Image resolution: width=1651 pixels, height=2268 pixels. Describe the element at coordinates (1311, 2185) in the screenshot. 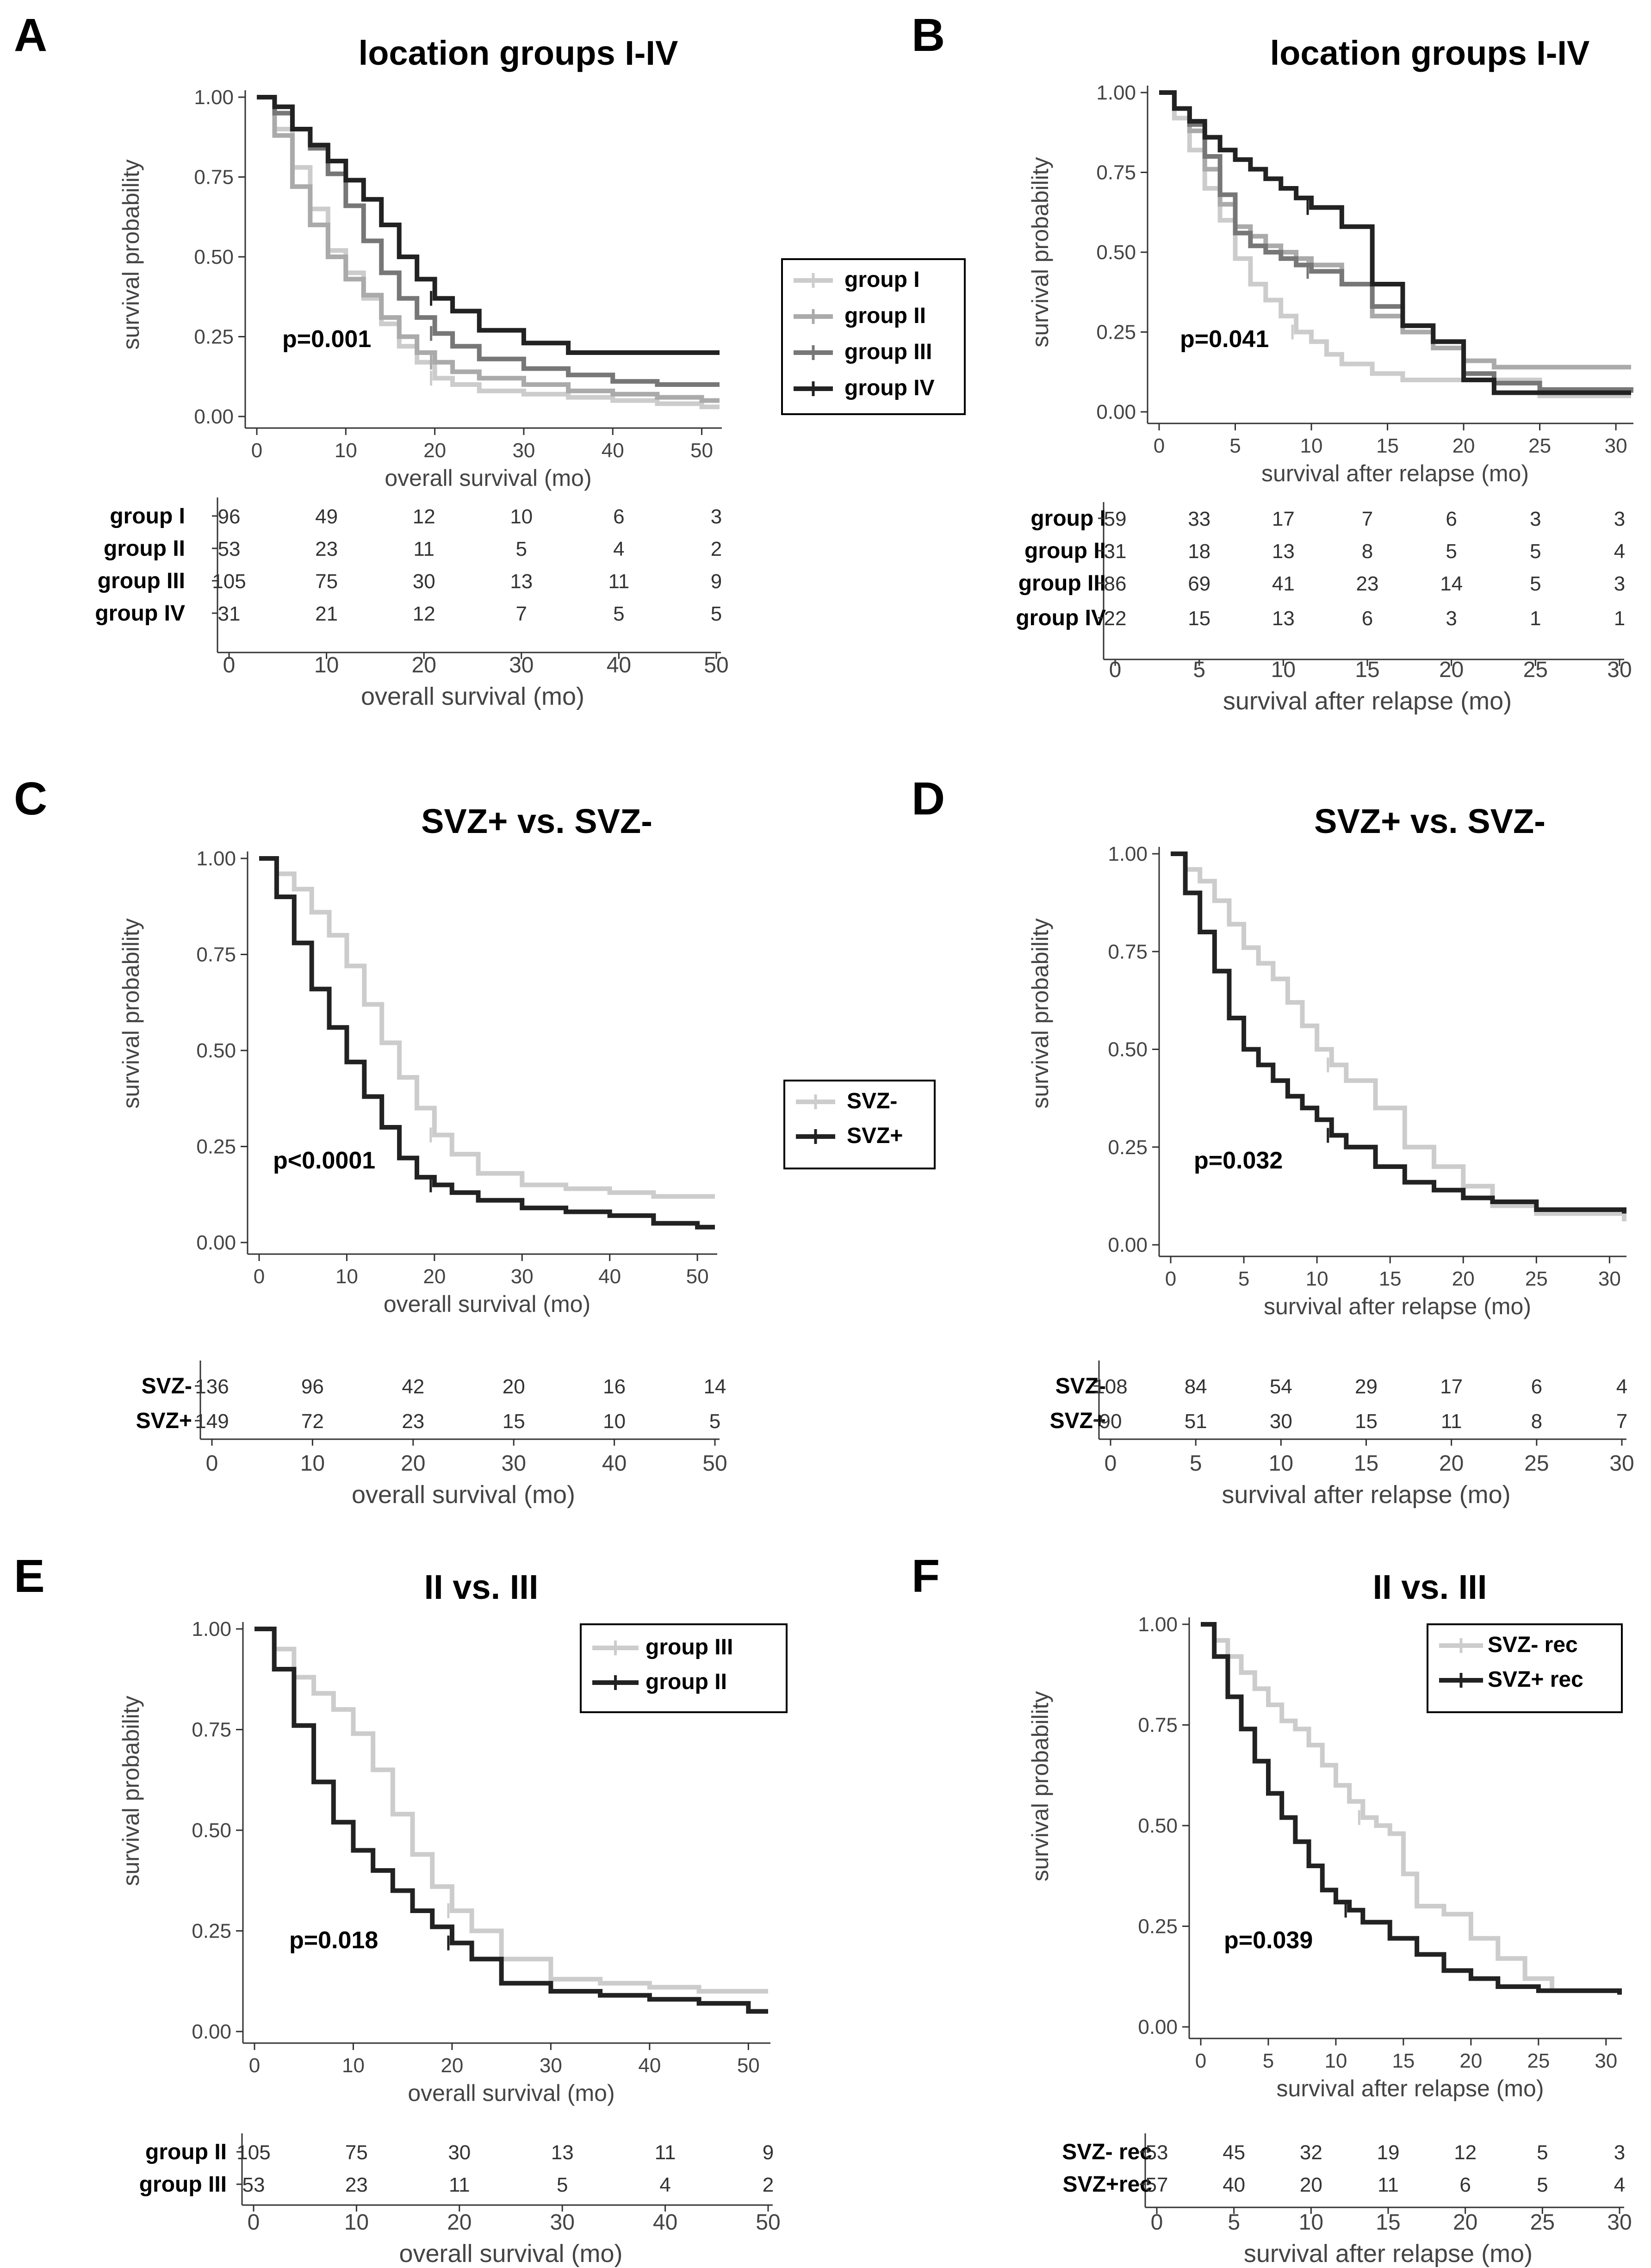

I see `risk-cell: 20` at that location.